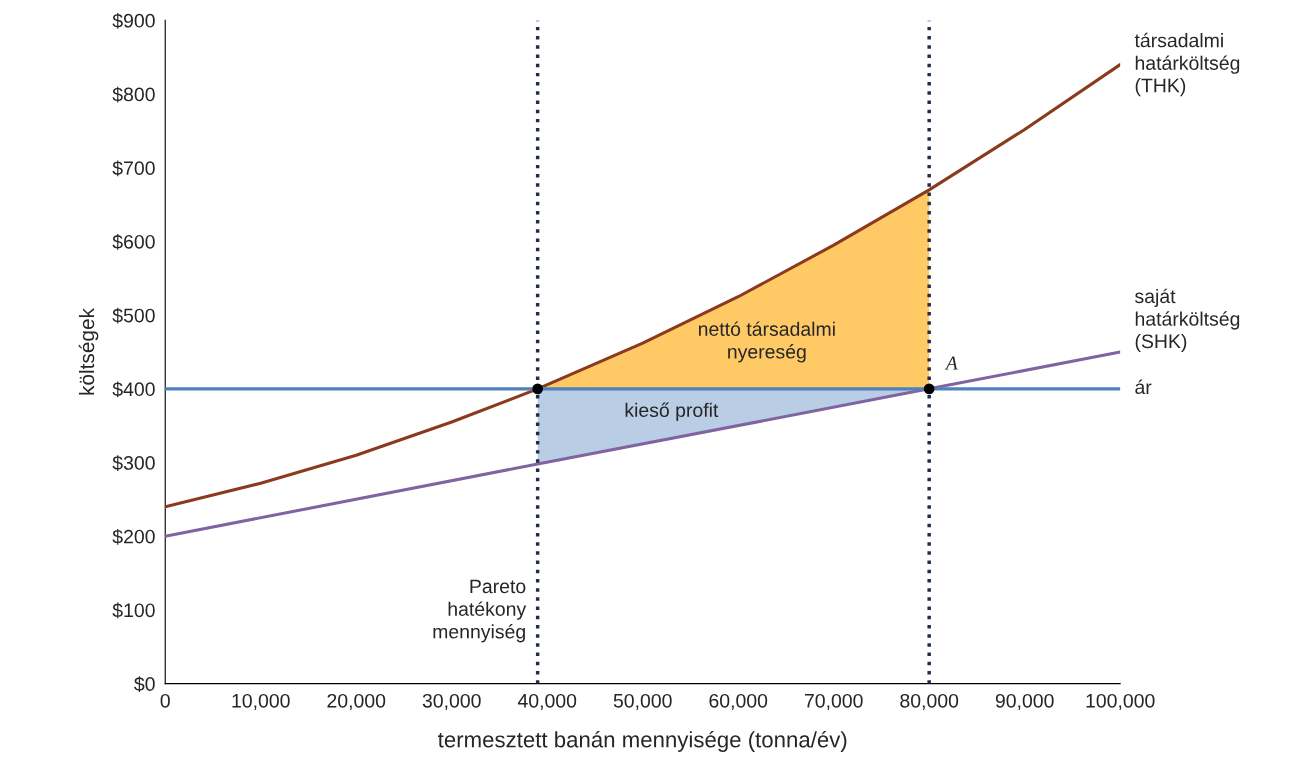  I want to click on x-tick-label: 90,000, so click(1024, 701).